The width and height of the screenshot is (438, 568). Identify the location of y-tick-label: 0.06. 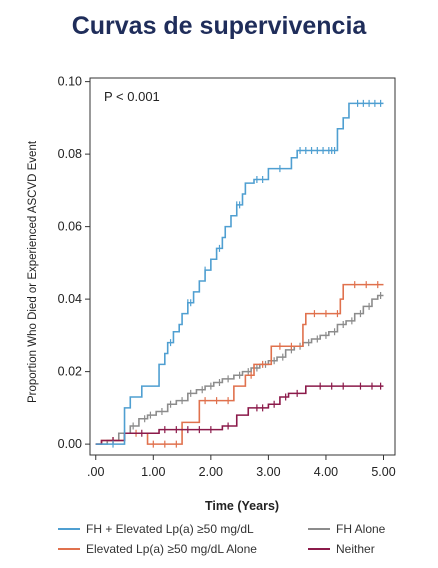
(70, 227).